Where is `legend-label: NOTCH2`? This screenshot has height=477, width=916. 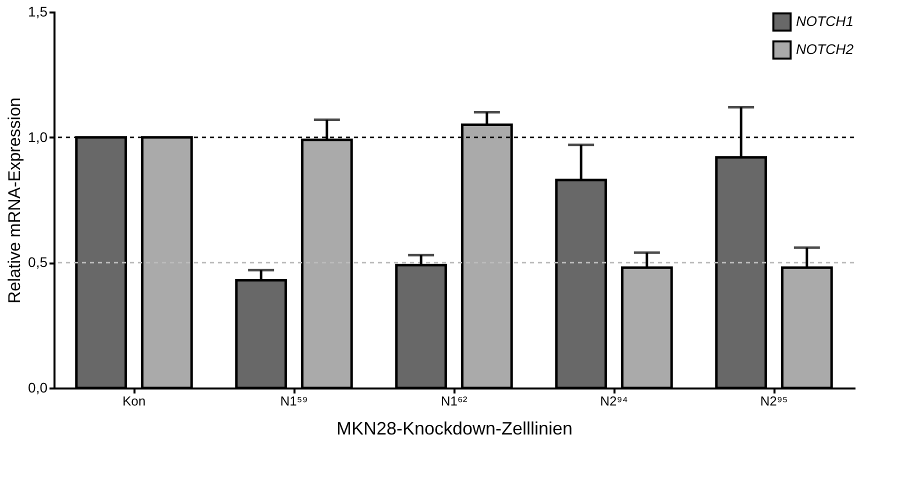
legend-label: NOTCH2 is located at coordinates (825, 49).